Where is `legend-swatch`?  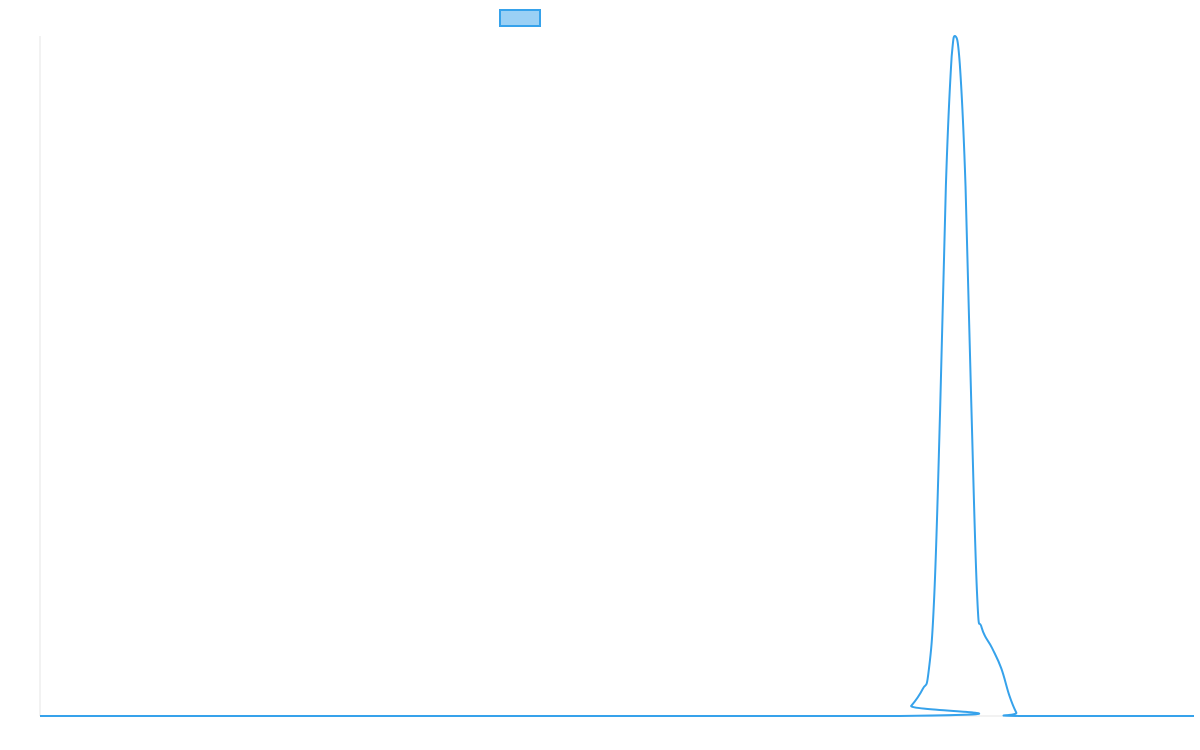
legend-swatch is located at coordinates (520, 18).